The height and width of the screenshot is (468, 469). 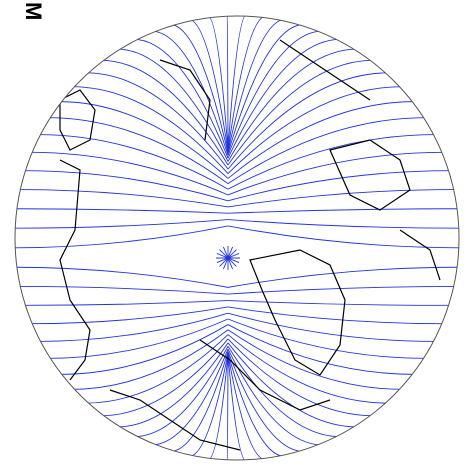 I want to click on greenland, so click(x=297, y=312).